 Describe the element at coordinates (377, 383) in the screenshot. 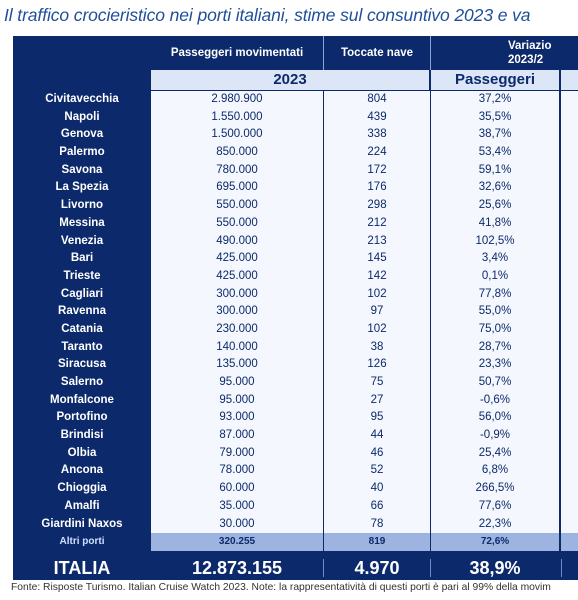

I see `calls-value: 75` at that location.